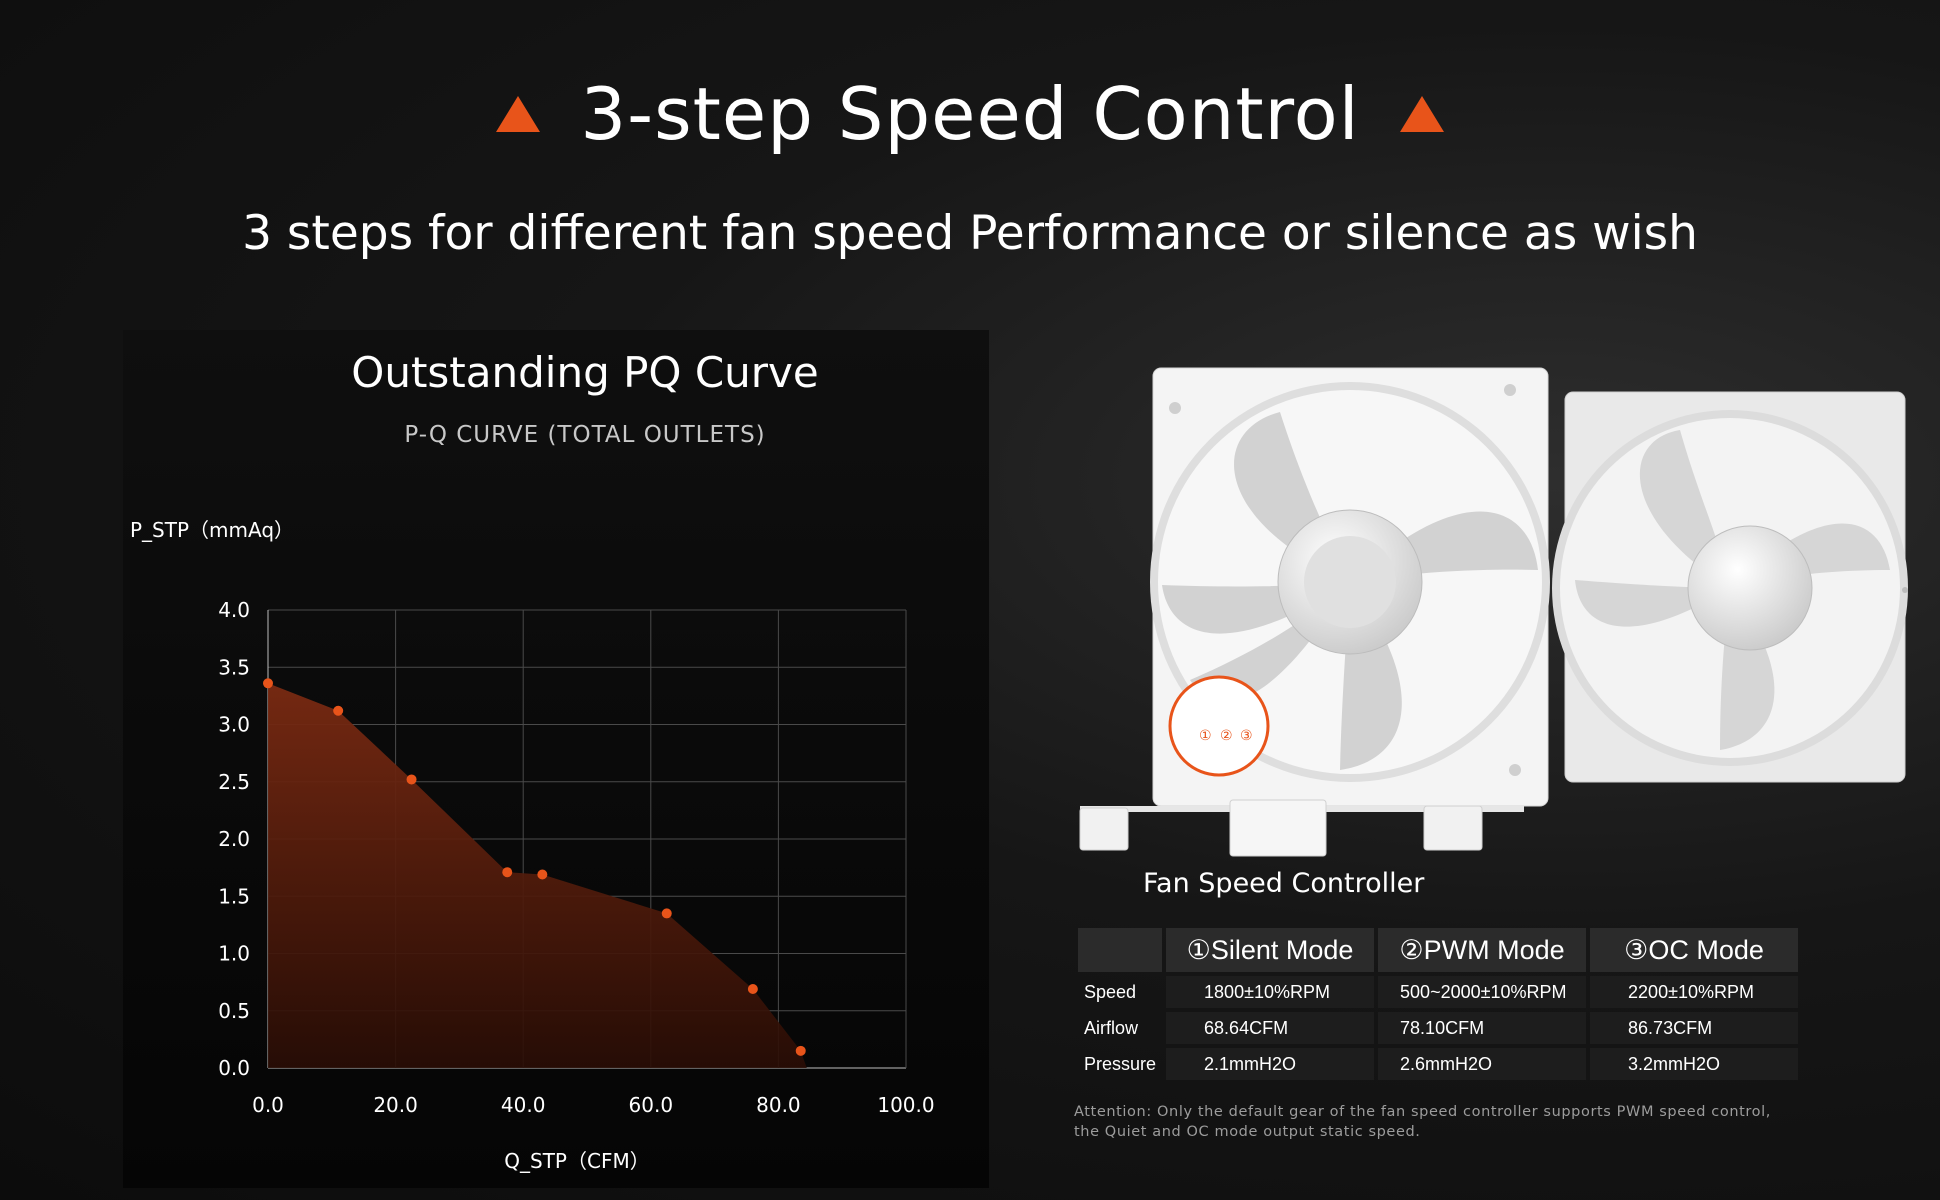 This screenshot has width=1940, height=1200. I want to click on chart-subheading: P-Q CURVE (TOTAL OUTLETS), so click(585, 435).